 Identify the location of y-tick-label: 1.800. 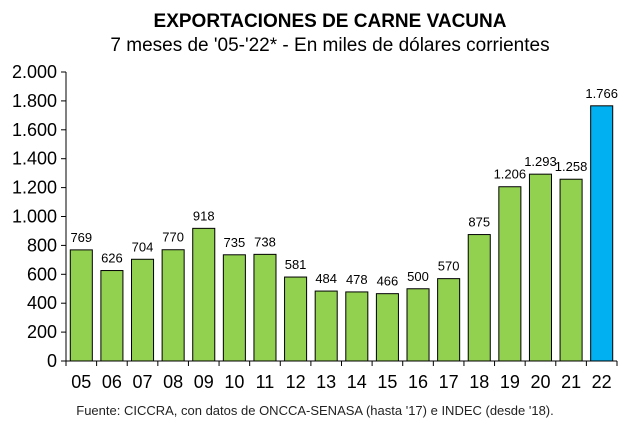
(34, 101).